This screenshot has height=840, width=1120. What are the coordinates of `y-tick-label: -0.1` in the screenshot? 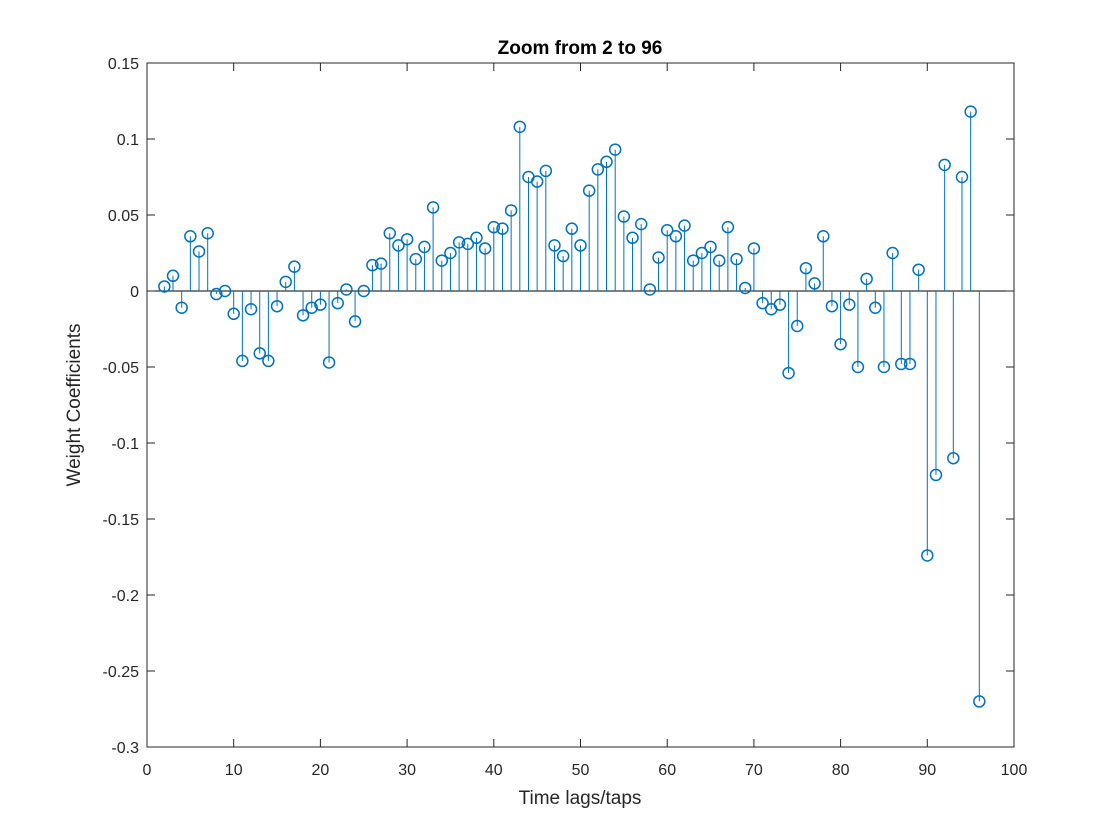 It's located at (125, 444).